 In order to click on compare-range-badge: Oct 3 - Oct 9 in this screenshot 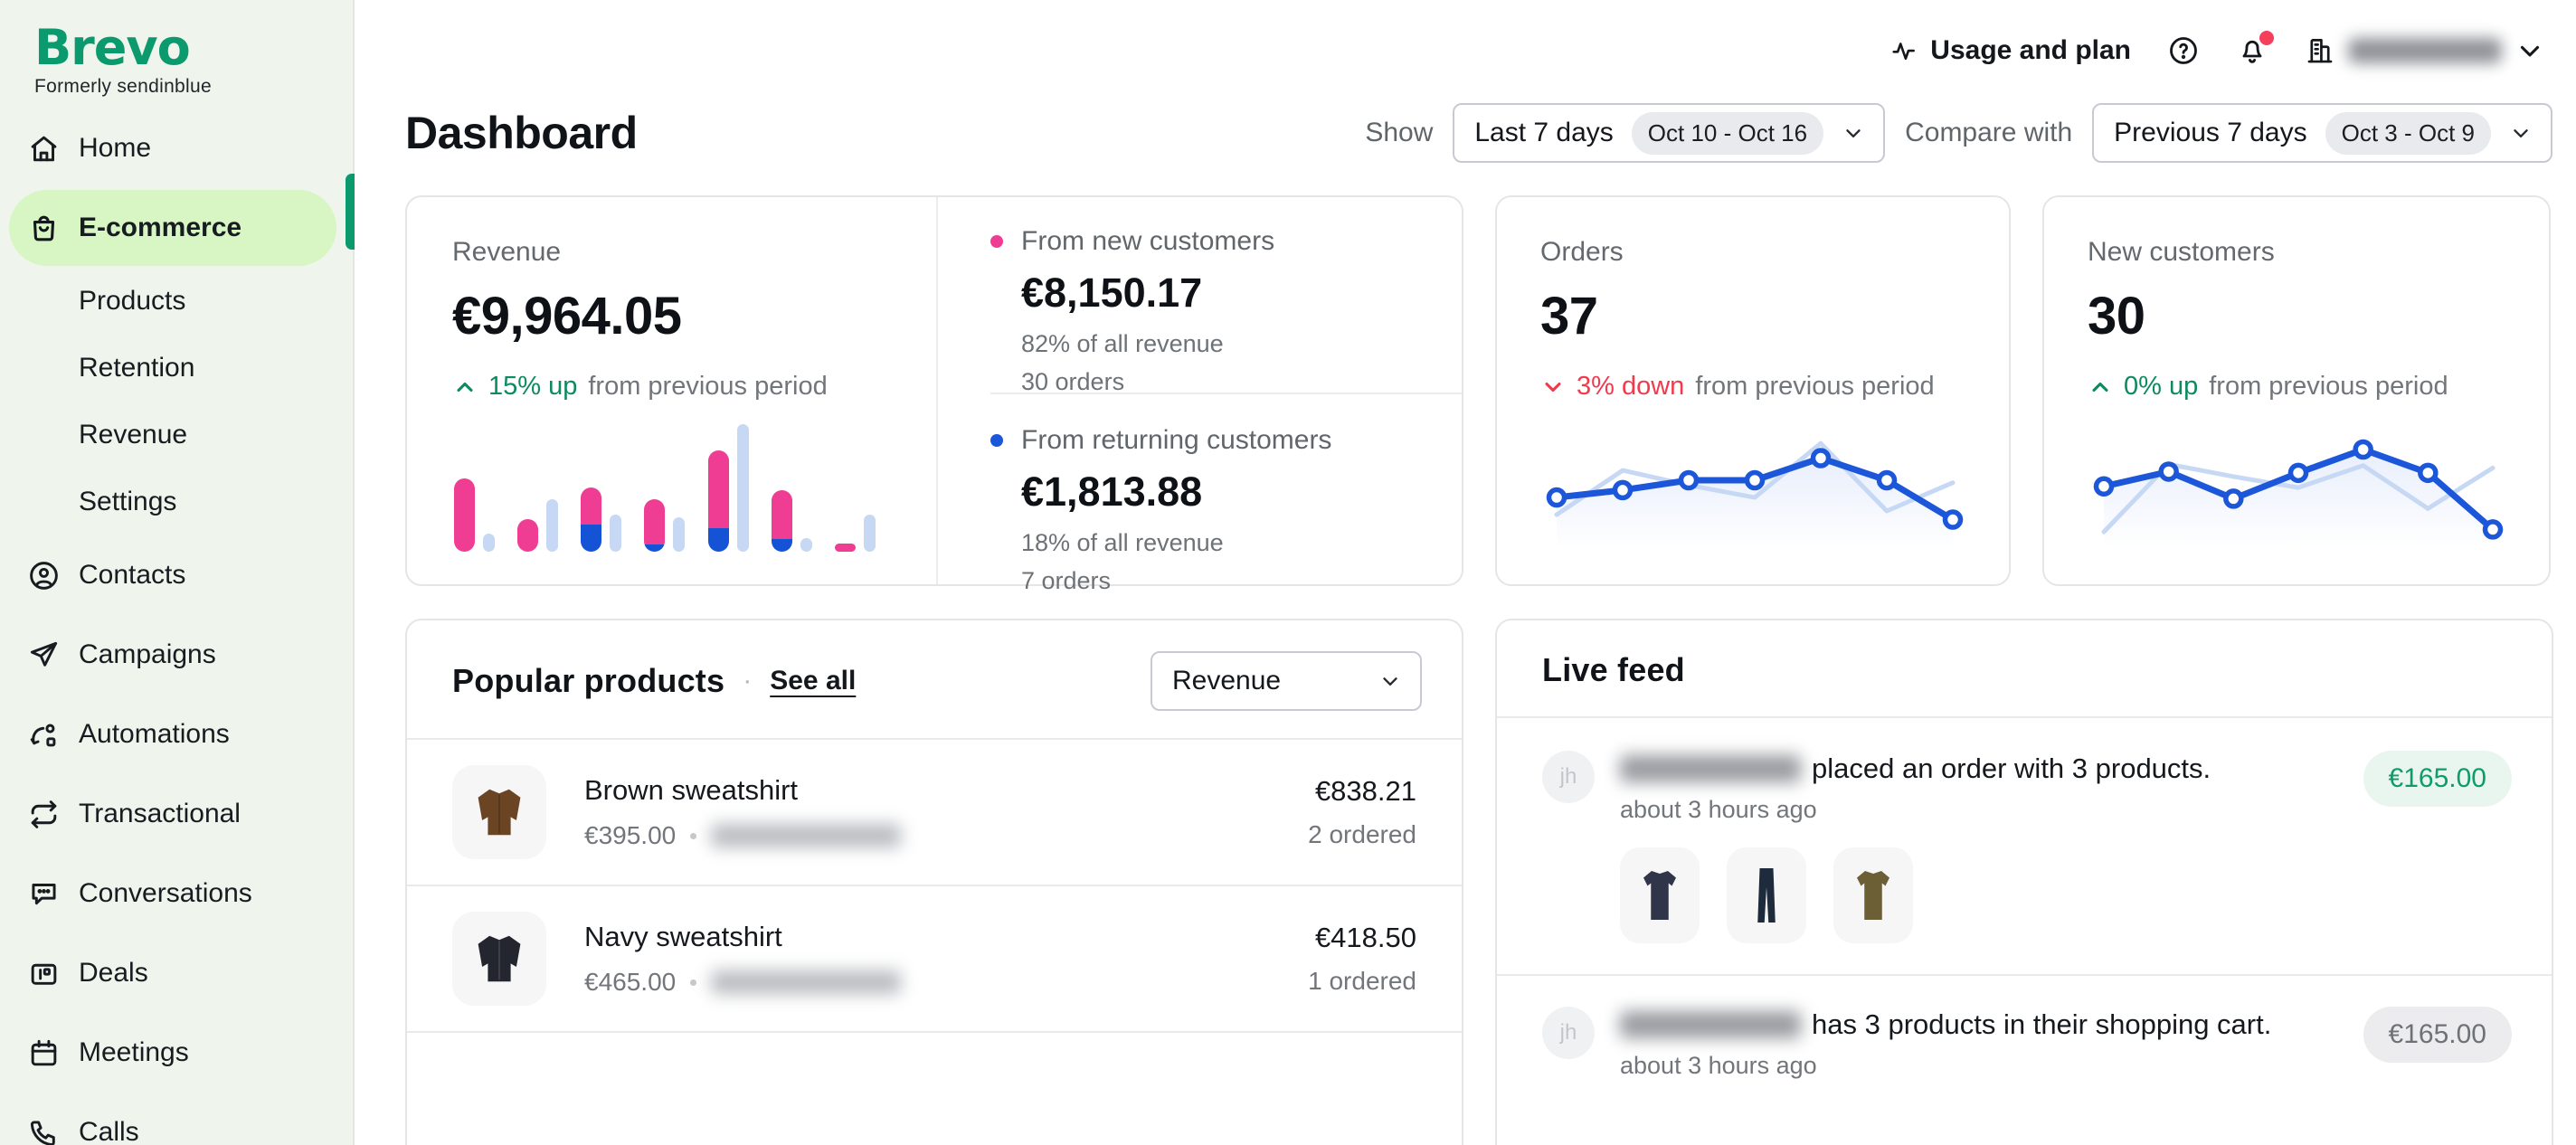, I will do `click(2408, 133)`.